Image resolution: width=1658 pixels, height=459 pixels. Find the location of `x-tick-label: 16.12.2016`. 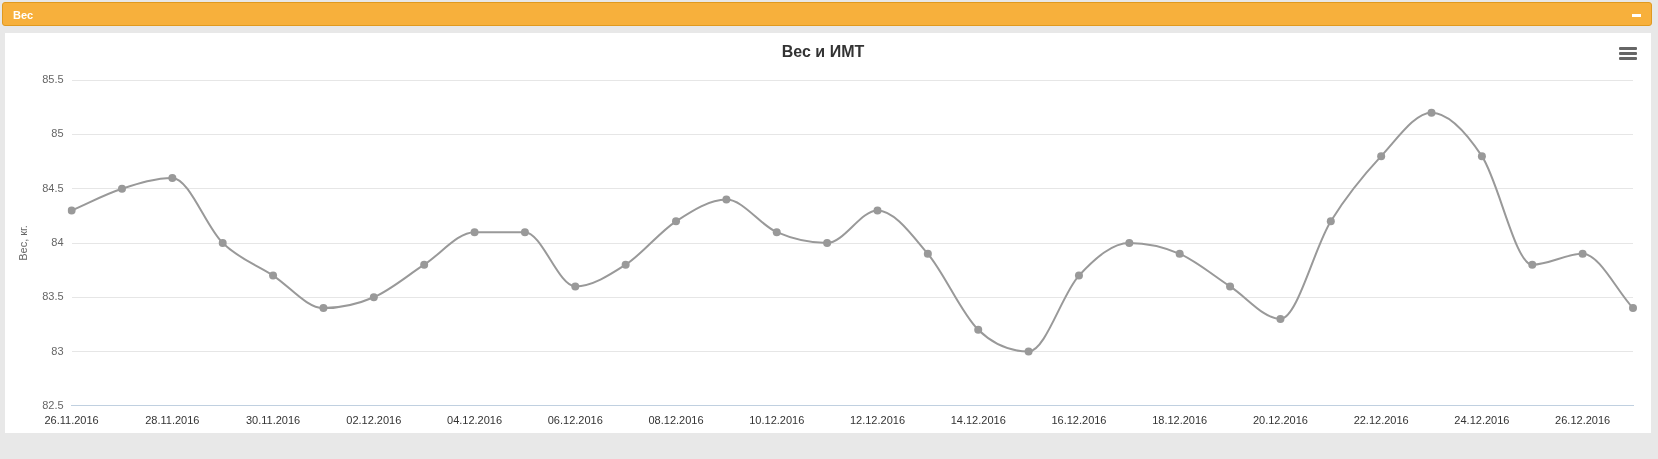

x-tick-label: 16.12.2016 is located at coordinates (1079, 420).